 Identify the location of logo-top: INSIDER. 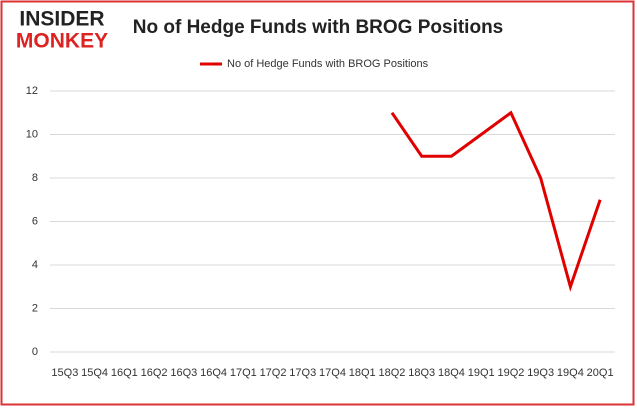
(61, 19).